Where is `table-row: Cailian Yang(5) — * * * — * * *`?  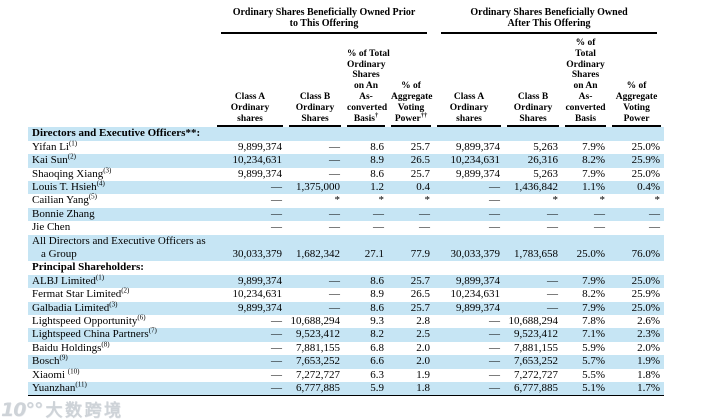
table-row: Cailian Yang(5) — * * * — * * * is located at coordinates (346, 200).